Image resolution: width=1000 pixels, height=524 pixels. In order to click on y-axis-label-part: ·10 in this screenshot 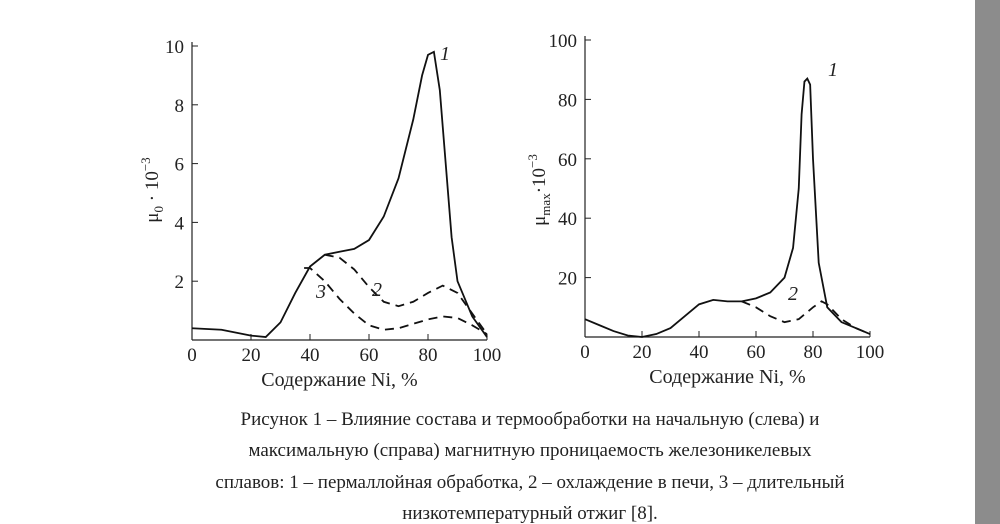, I will do `click(539, 180)`.